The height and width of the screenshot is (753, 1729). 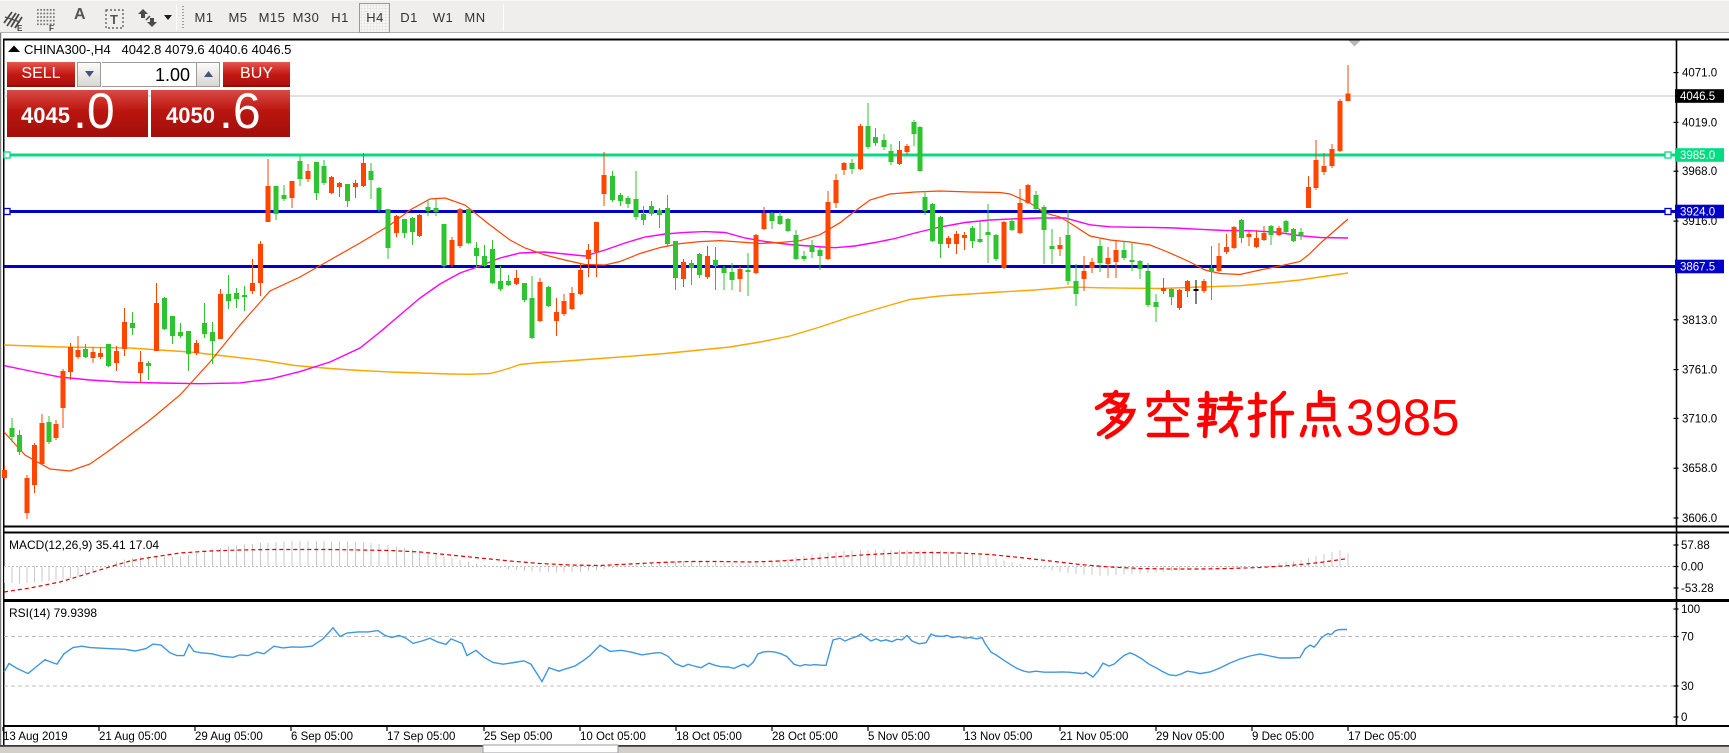 What do you see at coordinates (709, 737) in the screenshot?
I see `svg-text: 18 Oct 05:00` at bounding box center [709, 737].